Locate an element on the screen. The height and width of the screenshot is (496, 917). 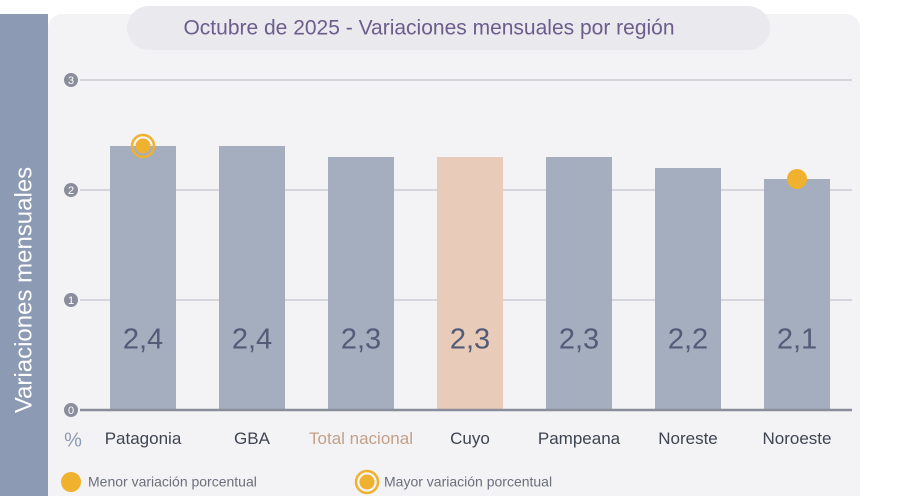
y-tick-label: 3 is located at coordinates (71, 81).